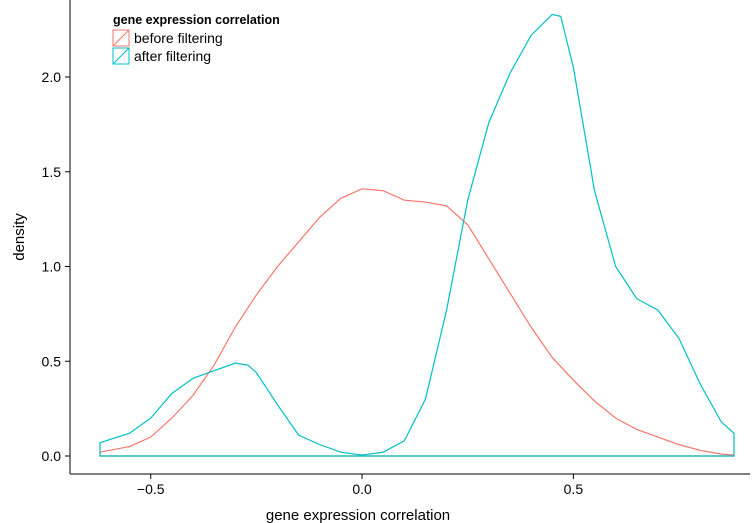 The image size is (752, 523). I want to click on legend-item-after-filtering: after filtering, so click(161, 56).